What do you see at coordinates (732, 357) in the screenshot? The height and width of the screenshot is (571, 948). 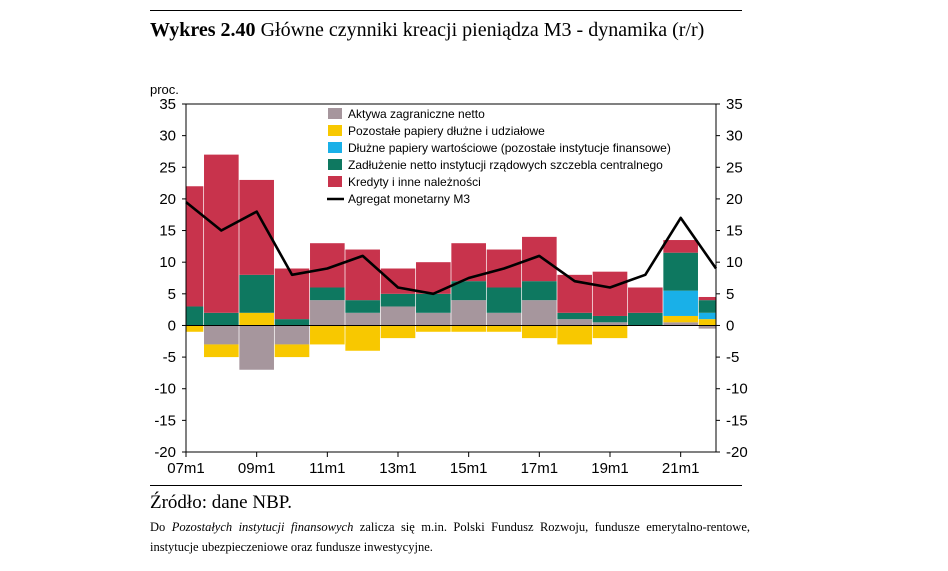 I see `ytick-label-right: -5` at bounding box center [732, 357].